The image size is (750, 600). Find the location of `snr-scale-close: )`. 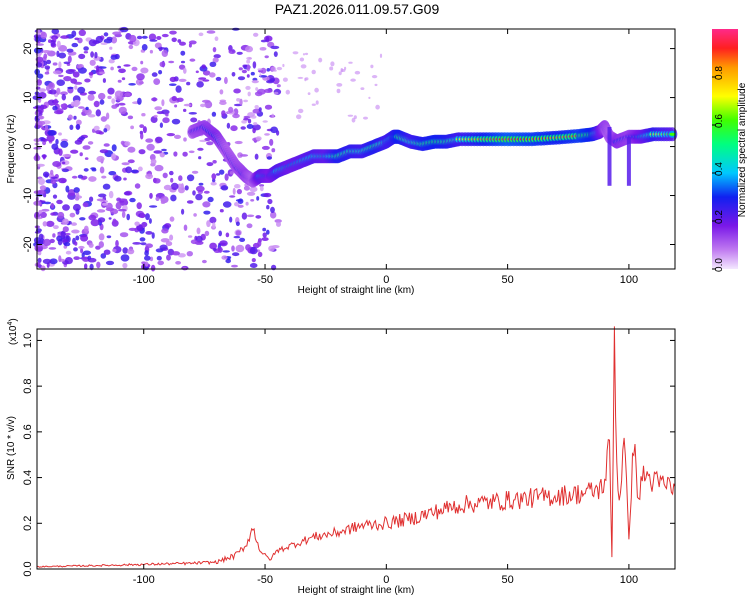

snr-scale-close: ) is located at coordinates (13, 319).